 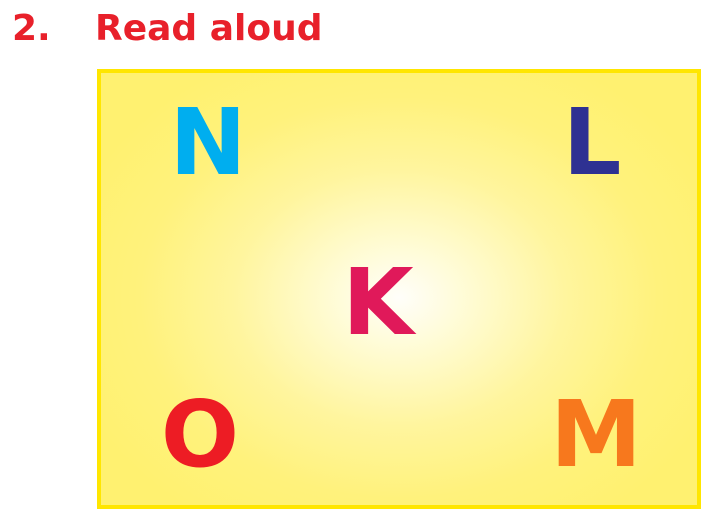 I want to click on exercise-number: 2., so click(x=31, y=28).